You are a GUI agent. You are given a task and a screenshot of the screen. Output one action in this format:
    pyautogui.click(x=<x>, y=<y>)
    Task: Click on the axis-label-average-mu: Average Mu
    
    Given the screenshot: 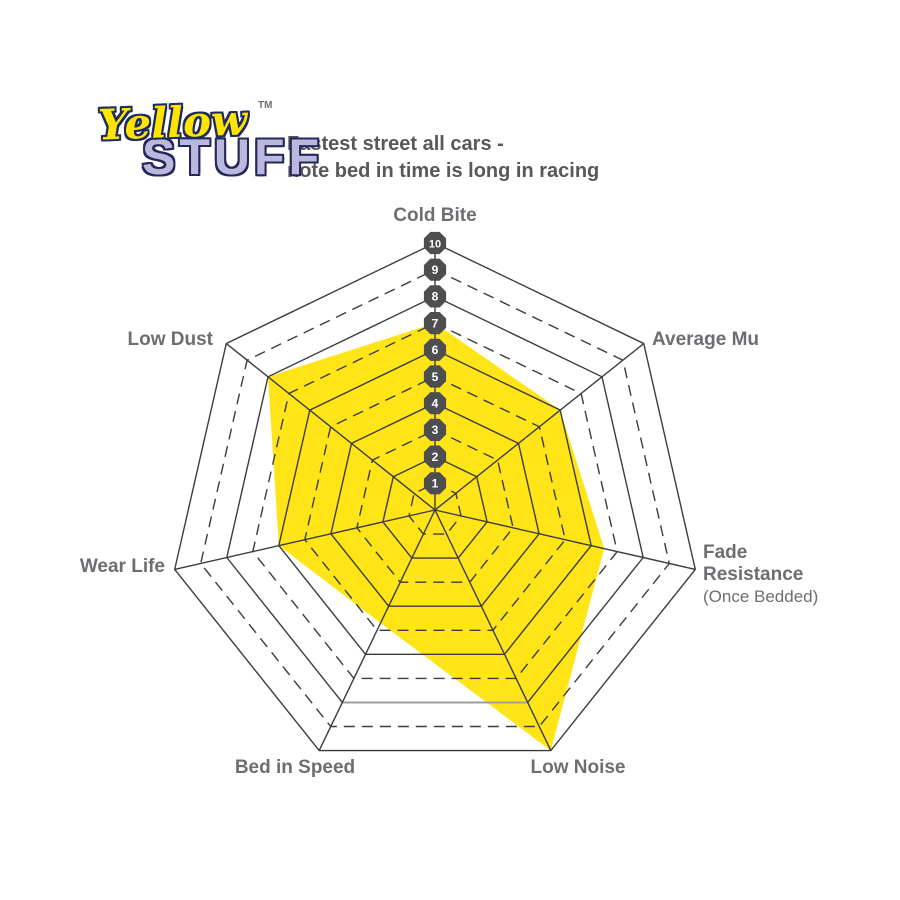 What is the action you would take?
    pyautogui.click(x=705, y=339)
    